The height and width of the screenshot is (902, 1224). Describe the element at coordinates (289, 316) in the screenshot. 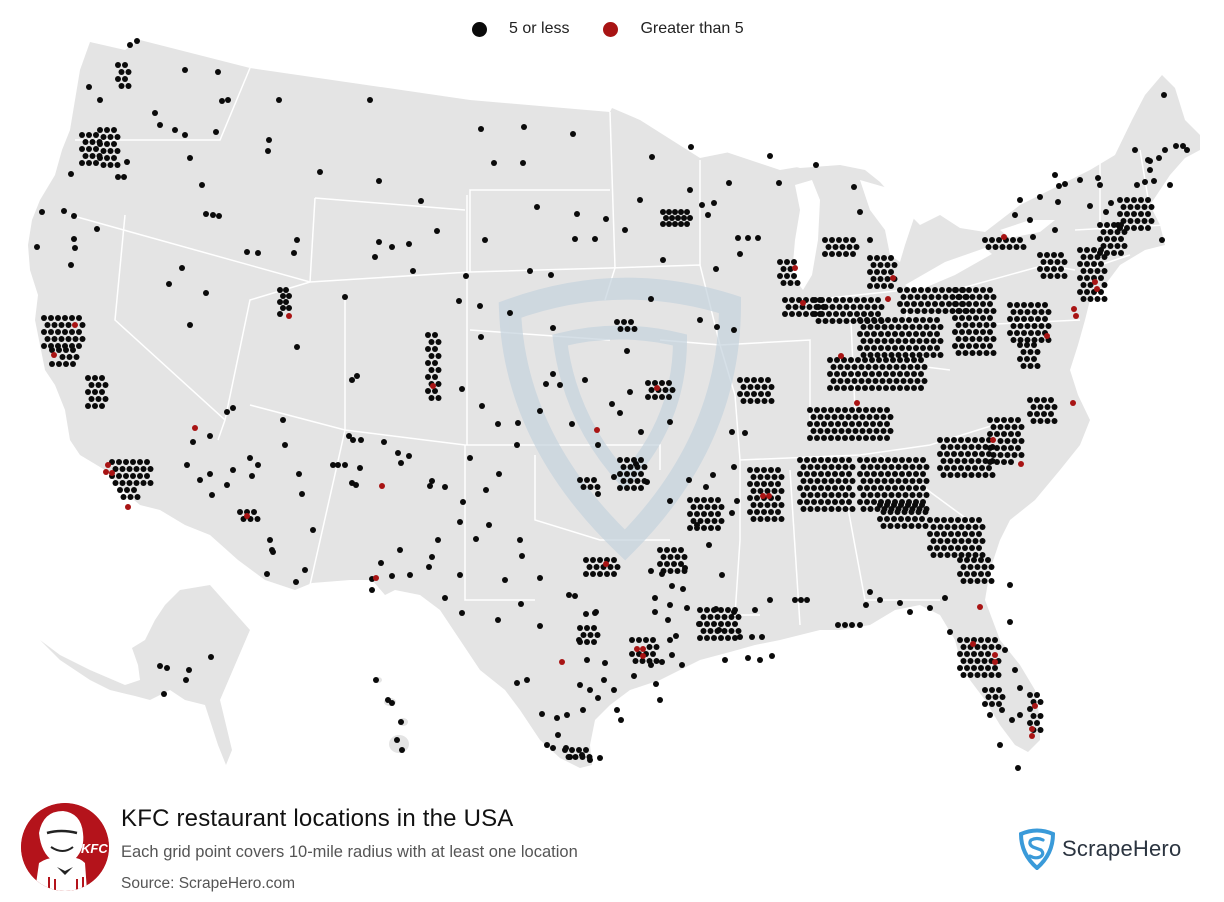

I see `location-dot-high` at that location.